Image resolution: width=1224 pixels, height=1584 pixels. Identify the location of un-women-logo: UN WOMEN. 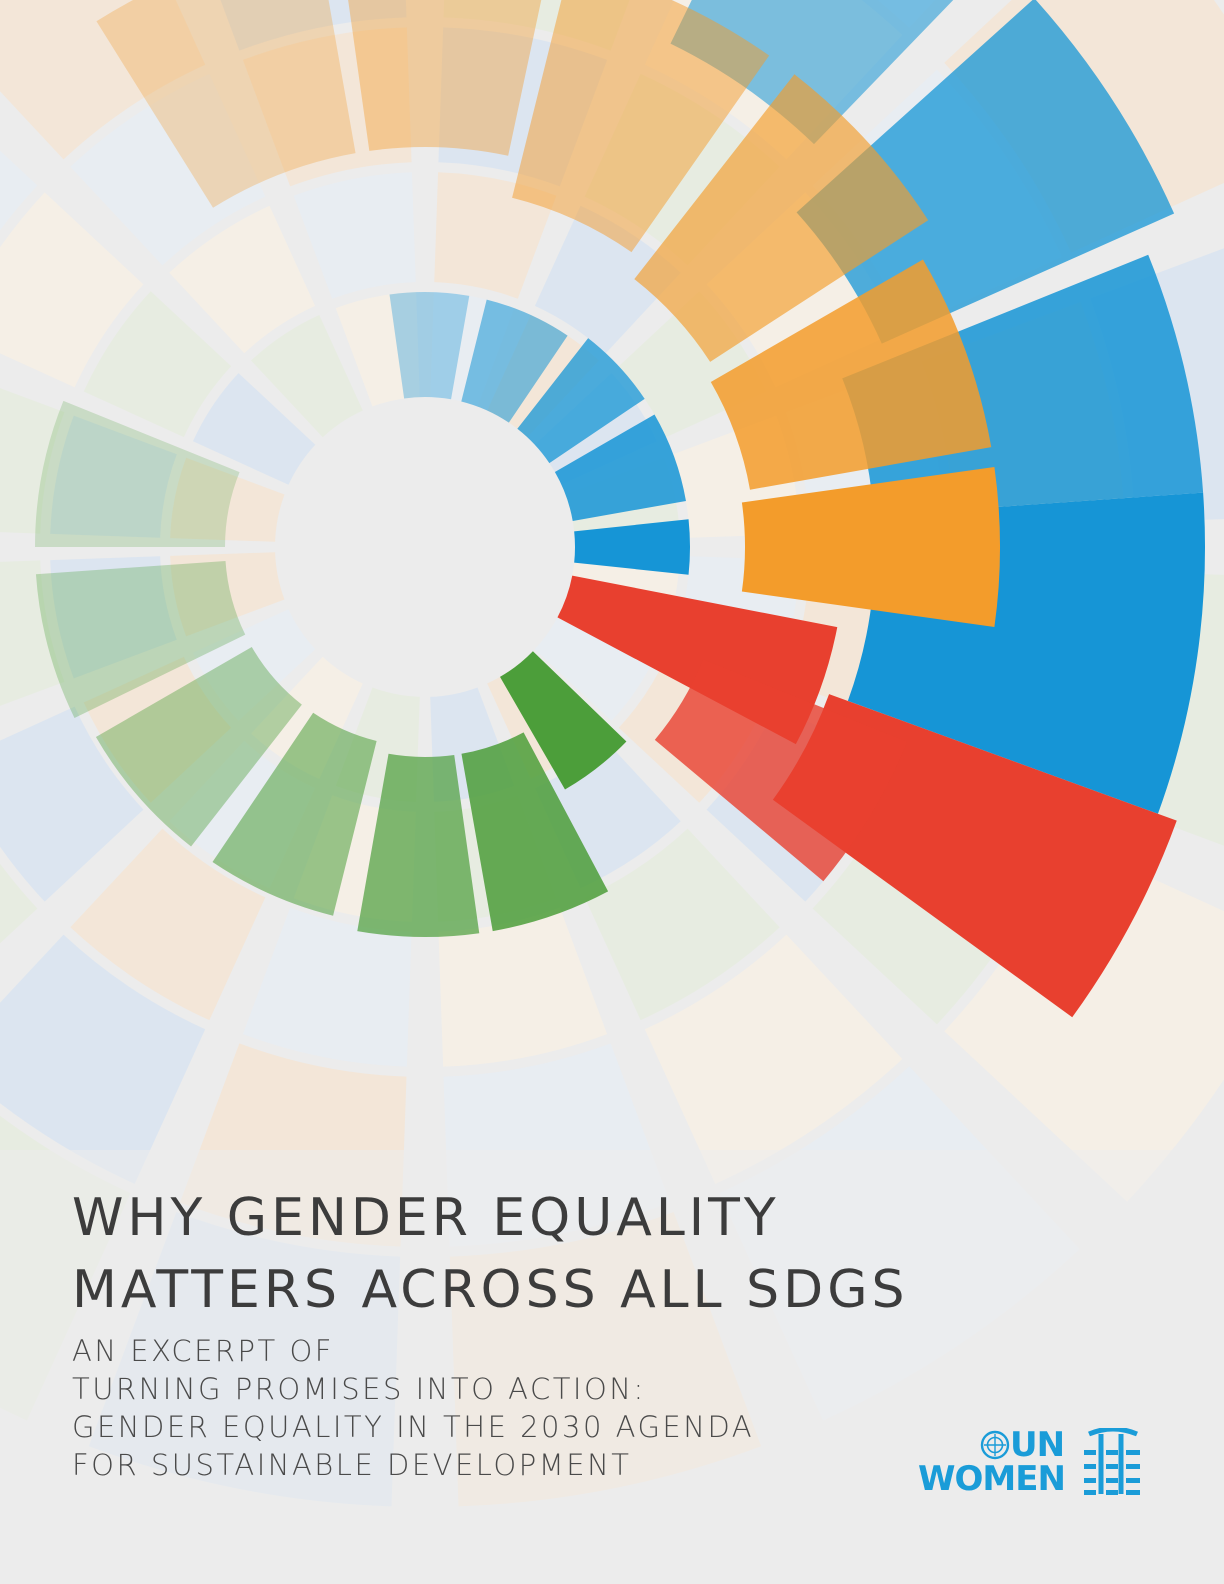
(1033, 1464).